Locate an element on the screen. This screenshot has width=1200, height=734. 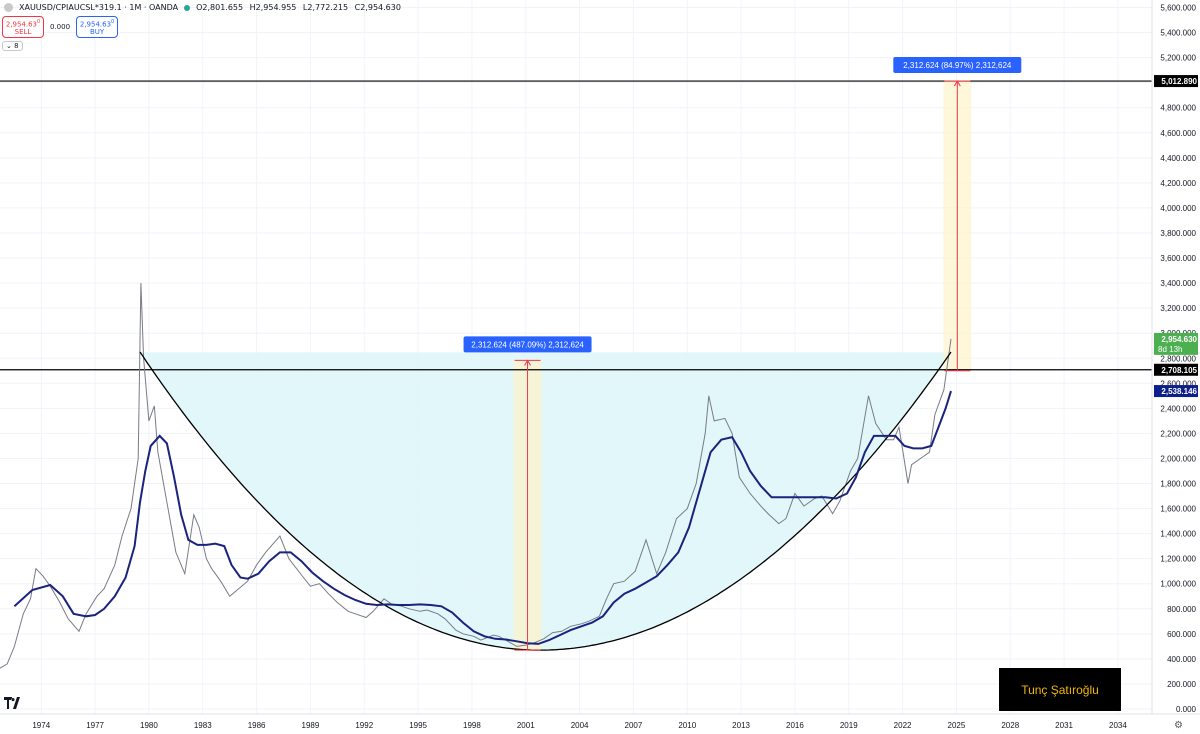
symbol-icon is located at coordinates (8, 7).